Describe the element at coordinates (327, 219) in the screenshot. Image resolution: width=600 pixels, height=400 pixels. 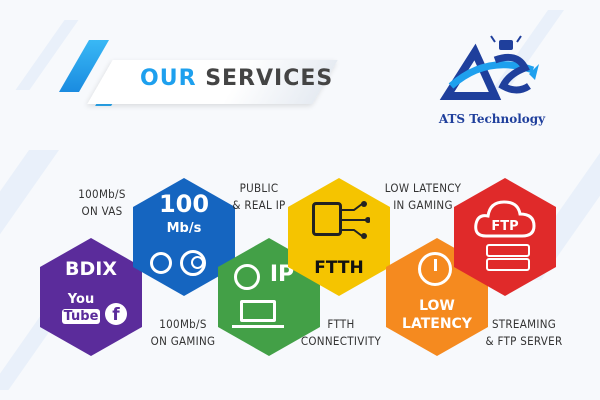
I see `fiber-cable-icon` at that location.